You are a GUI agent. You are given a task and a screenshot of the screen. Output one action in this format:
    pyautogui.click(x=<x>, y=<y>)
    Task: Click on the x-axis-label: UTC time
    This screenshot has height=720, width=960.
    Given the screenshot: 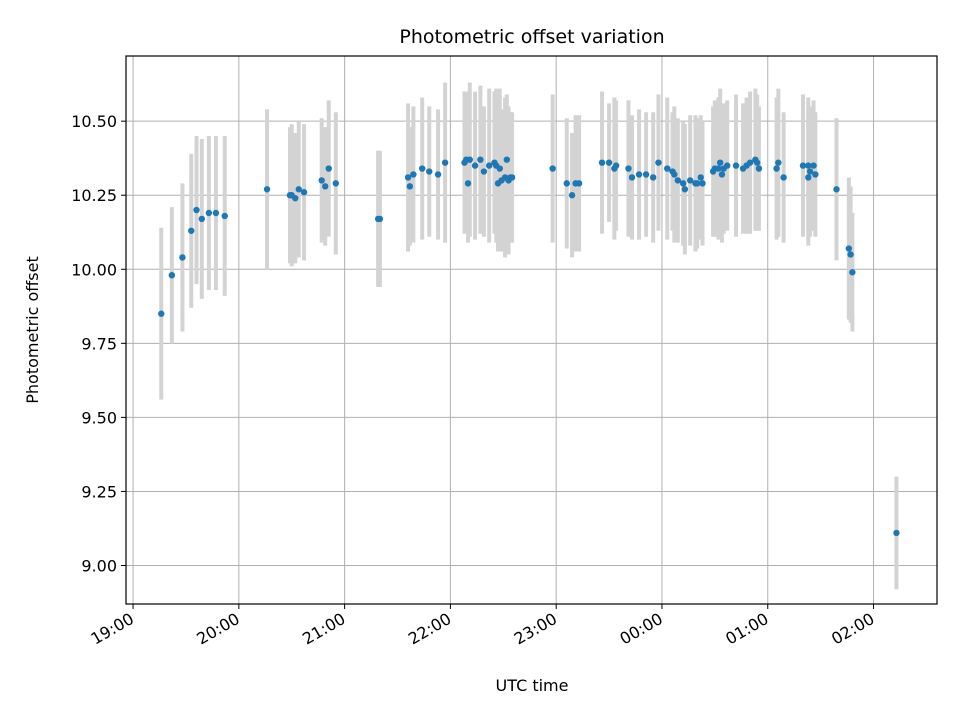 What is the action you would take?
    pyautogui.click(x=532, y=685)
    